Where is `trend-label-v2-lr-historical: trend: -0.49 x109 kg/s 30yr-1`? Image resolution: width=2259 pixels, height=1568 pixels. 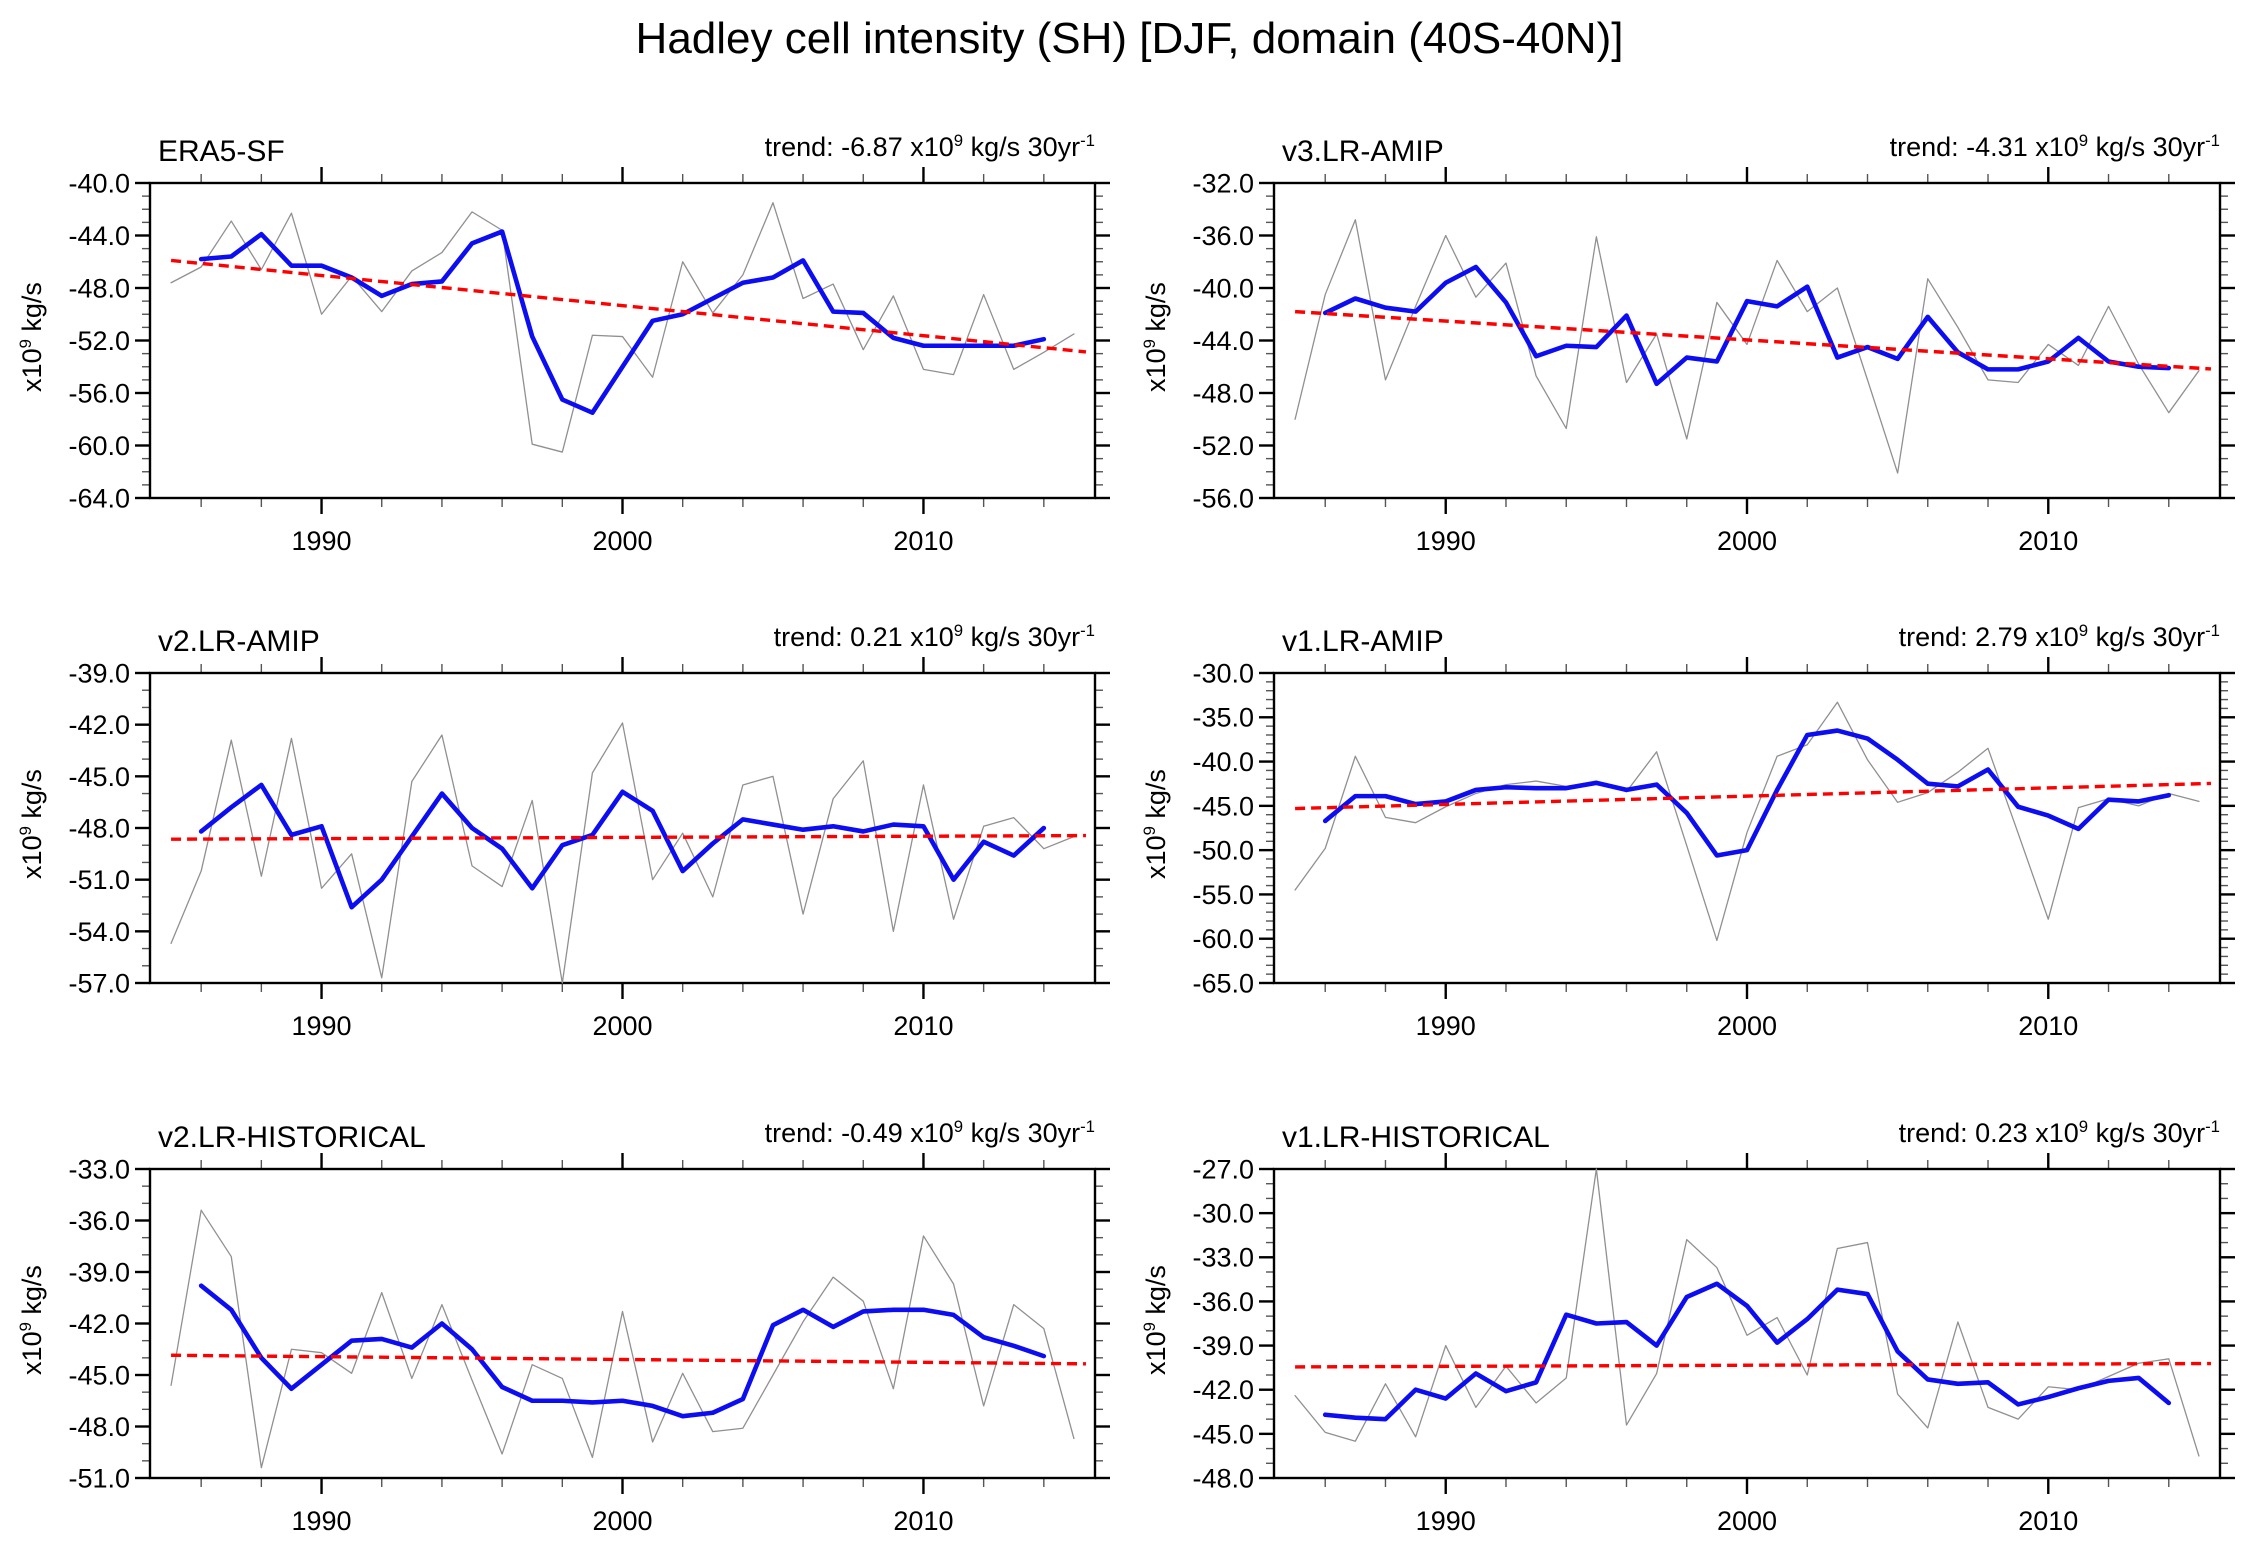
trend-label-v2-lr-historical: trend: -0.49 x109 kg/s 30yr-1 is located at coordinates (929, 1132).